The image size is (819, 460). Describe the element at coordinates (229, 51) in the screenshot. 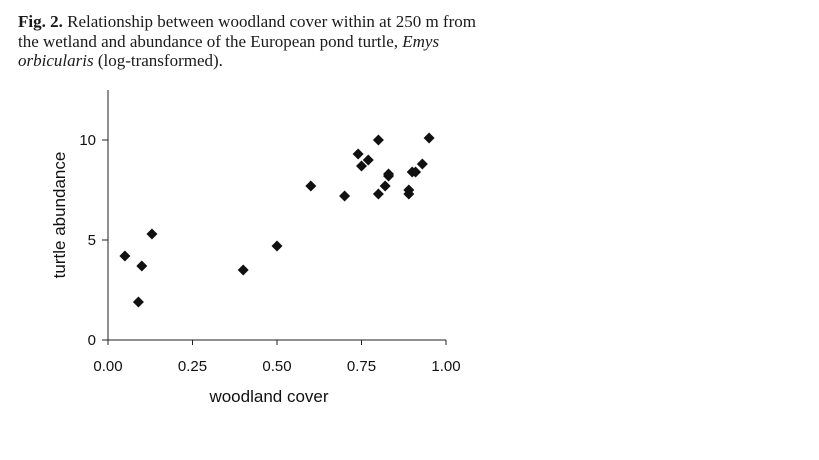

I see `caption-species-name: Emys orbicularis` at that location.